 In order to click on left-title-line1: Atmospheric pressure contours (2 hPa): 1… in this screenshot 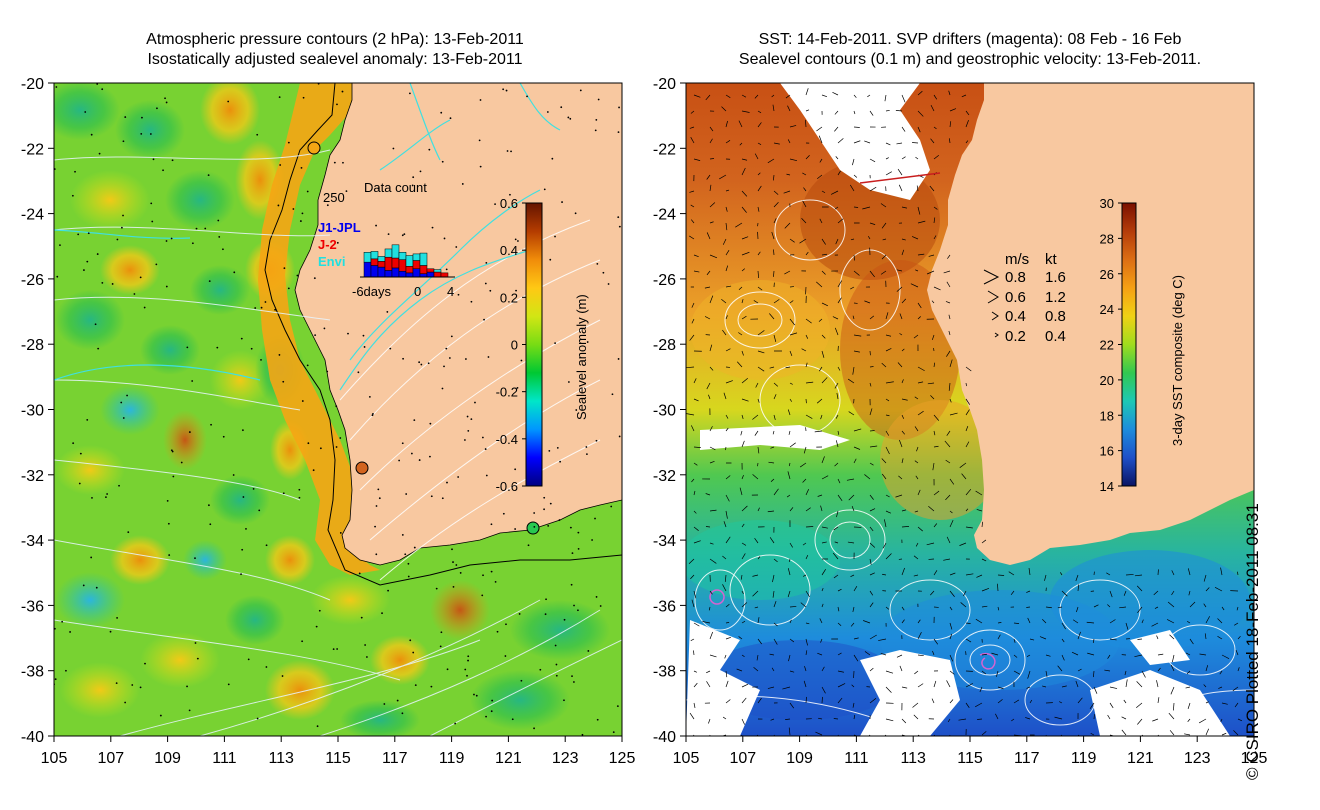, I will do `click(335, 39)`.